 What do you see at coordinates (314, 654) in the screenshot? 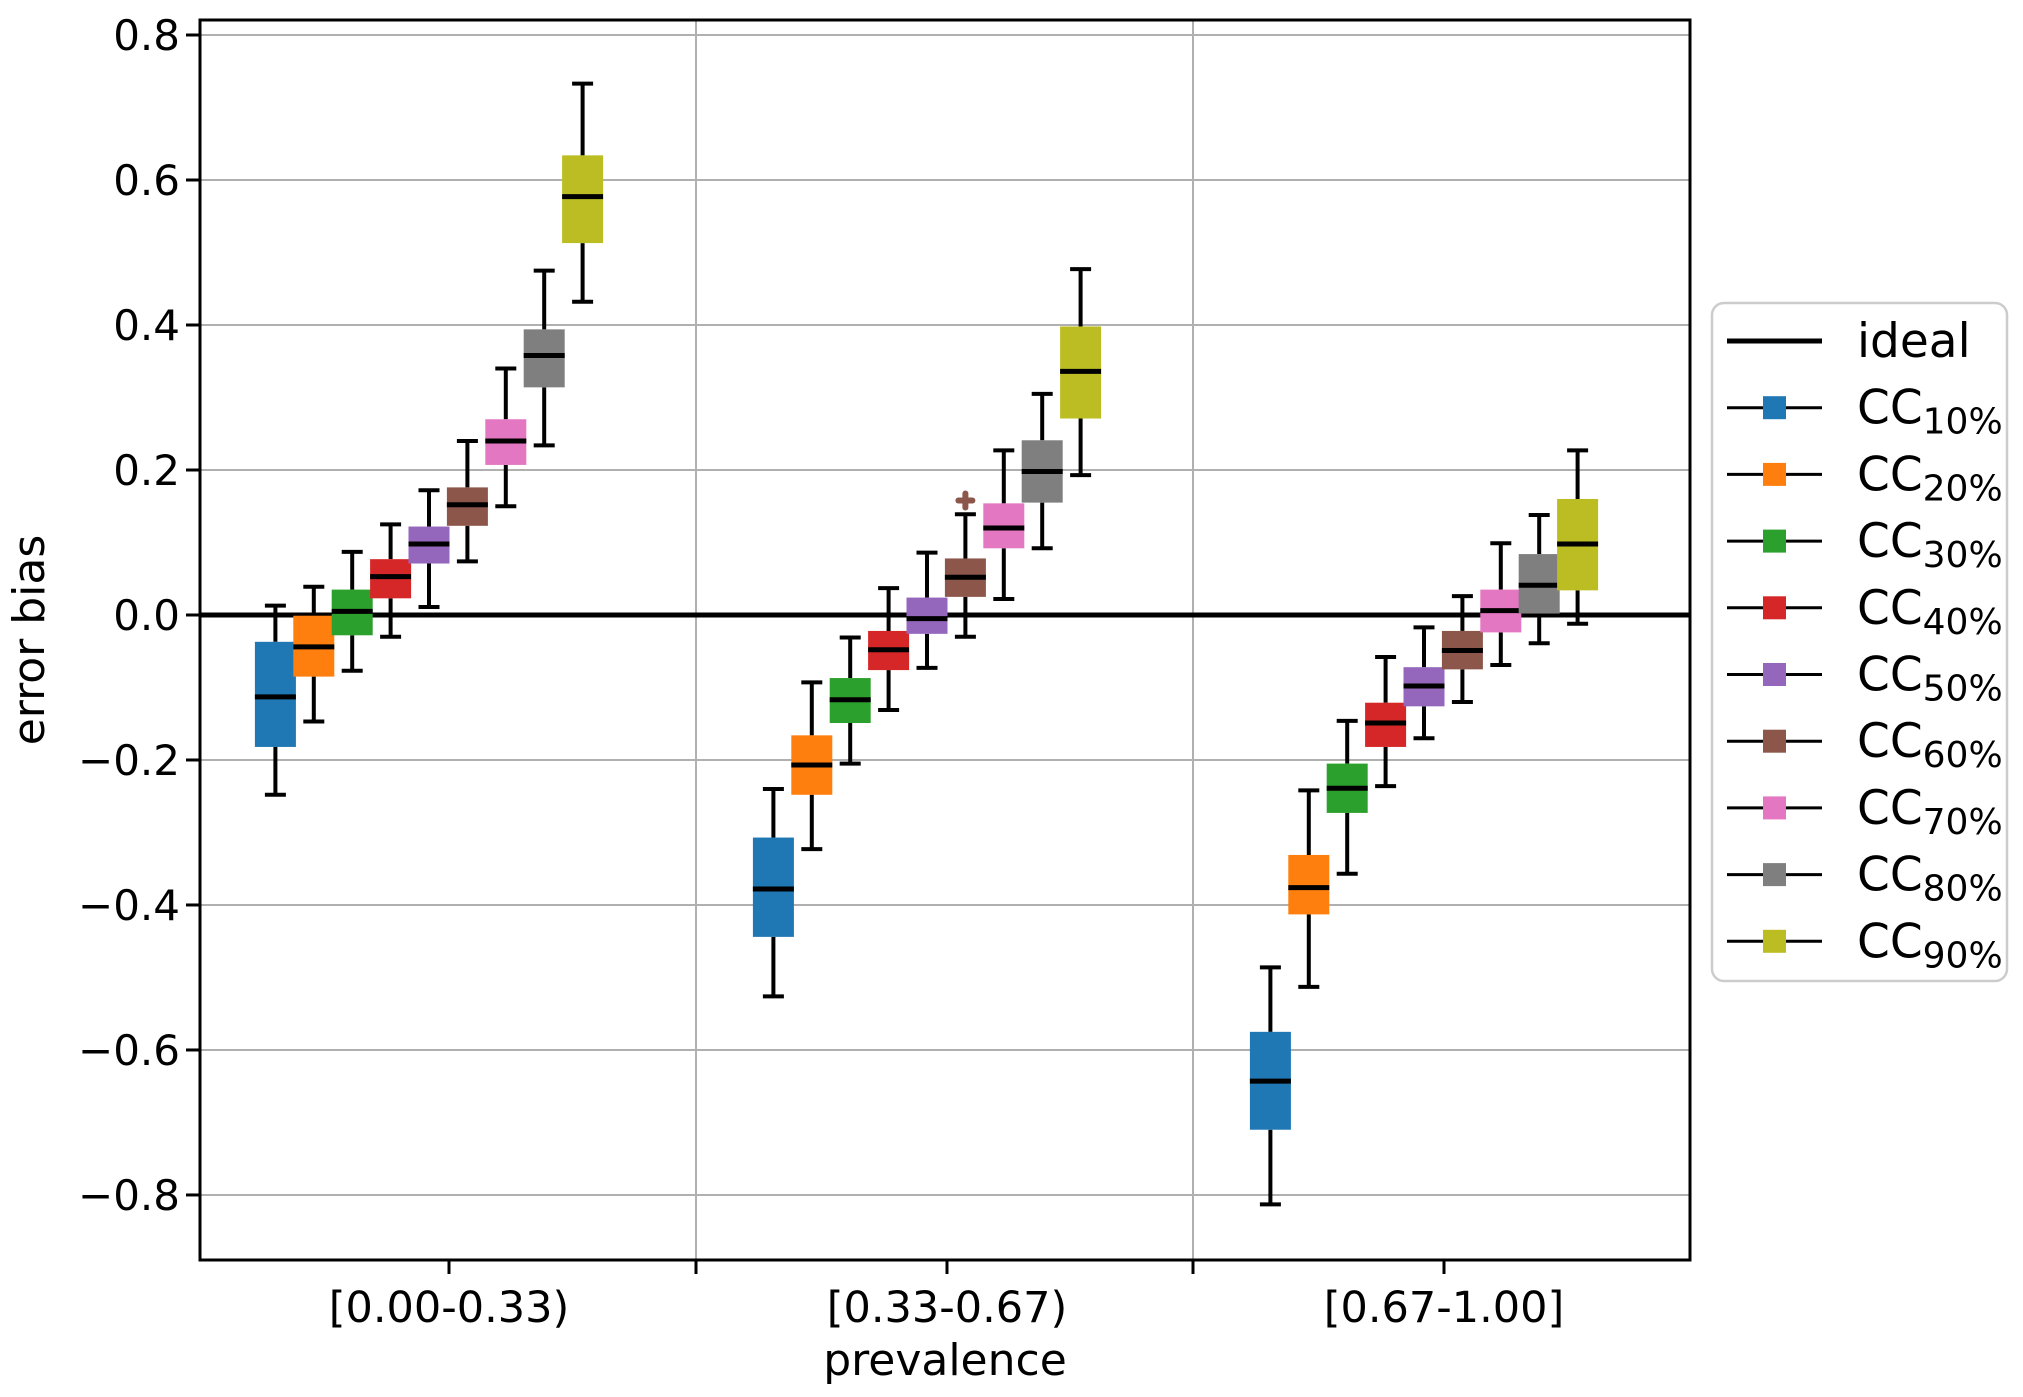
I see `box-CC_20%-bin1` at bounding box center [314, 654].